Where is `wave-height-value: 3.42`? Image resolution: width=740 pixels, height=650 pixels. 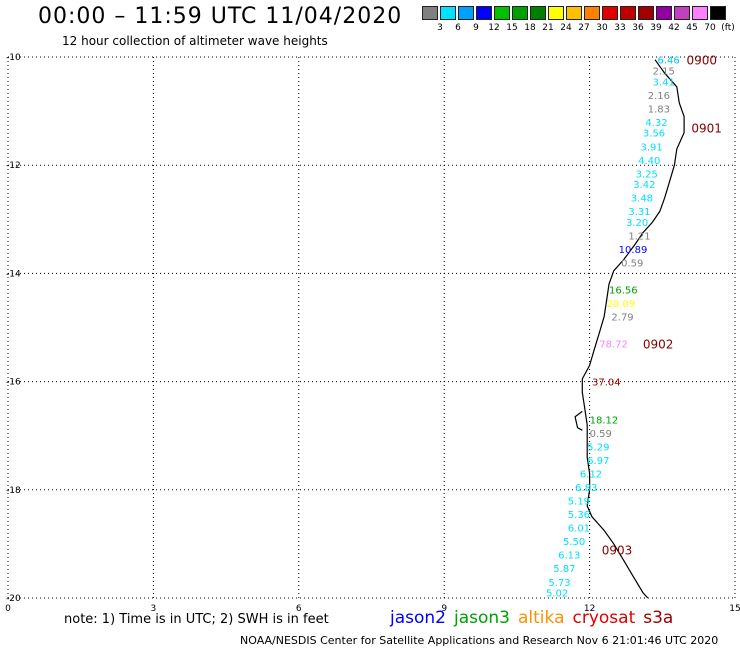
wave-height-value: 3.42 is located at coordinates (644, 185).